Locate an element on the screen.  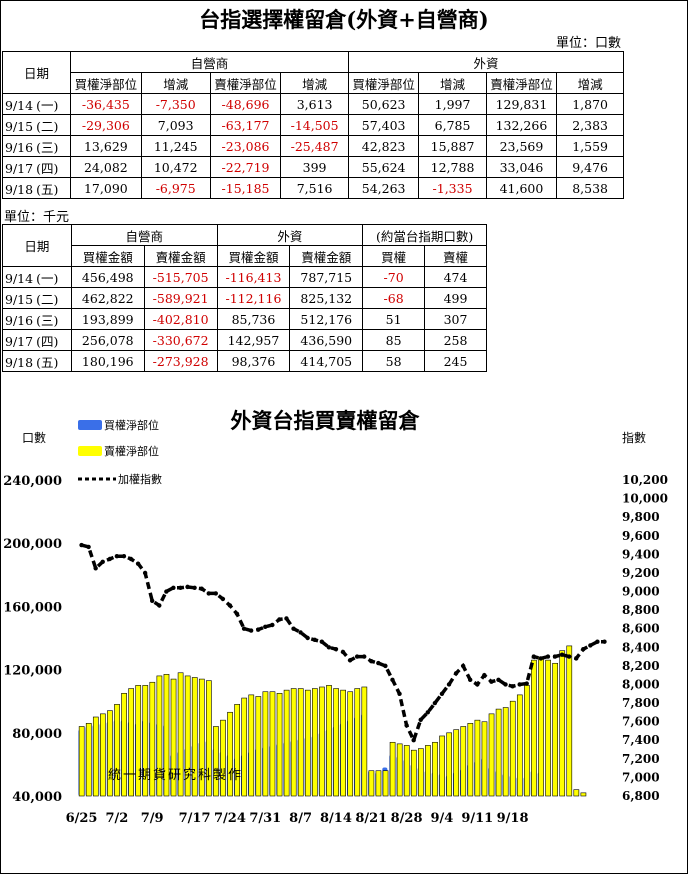
table-cell: 307 is located at coordinates (455, 319).